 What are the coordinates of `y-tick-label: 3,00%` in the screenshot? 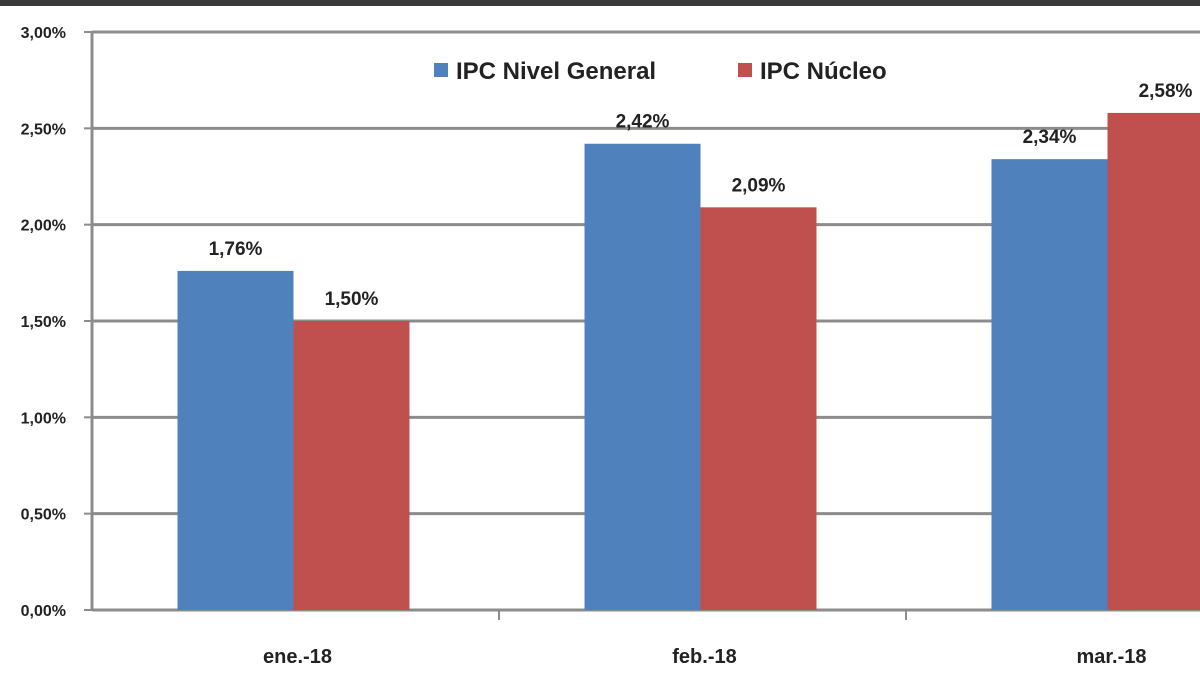 It's located at (43, 33).